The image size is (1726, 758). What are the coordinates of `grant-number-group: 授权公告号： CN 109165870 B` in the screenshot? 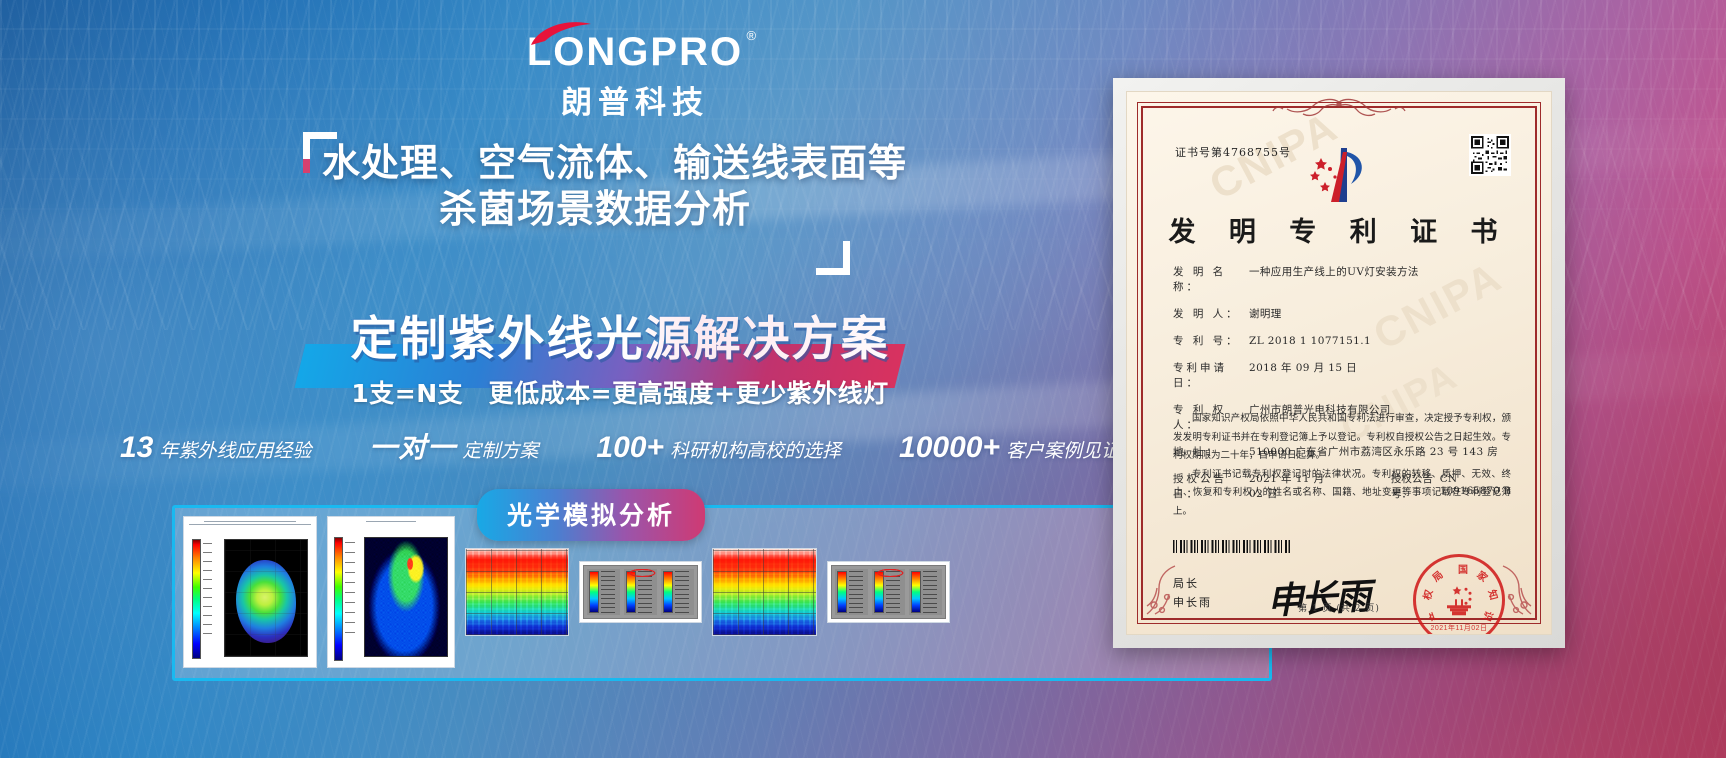 It's located at (1451, 486).